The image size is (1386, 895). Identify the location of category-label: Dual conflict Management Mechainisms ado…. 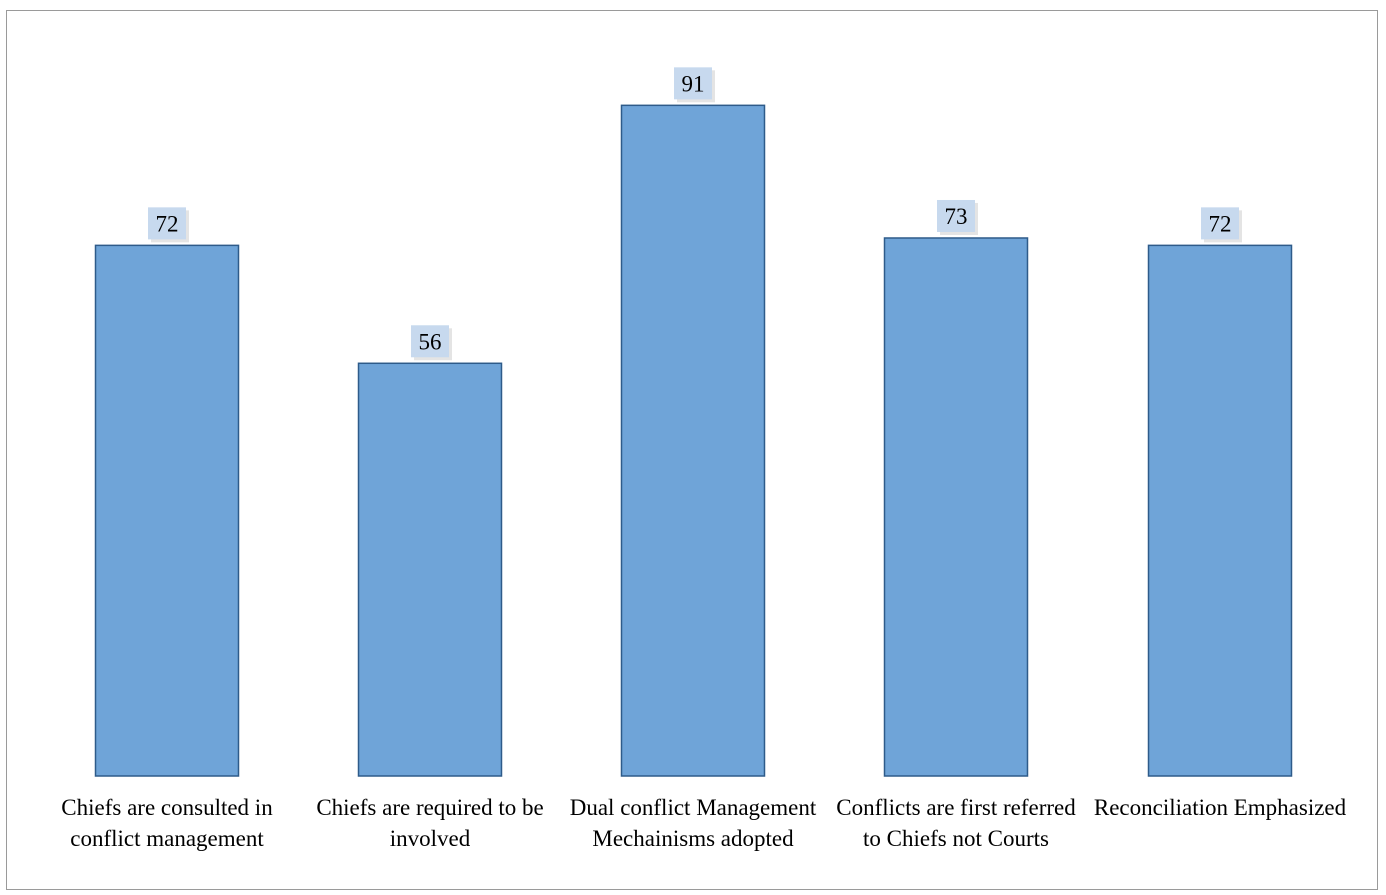
(693, 823).